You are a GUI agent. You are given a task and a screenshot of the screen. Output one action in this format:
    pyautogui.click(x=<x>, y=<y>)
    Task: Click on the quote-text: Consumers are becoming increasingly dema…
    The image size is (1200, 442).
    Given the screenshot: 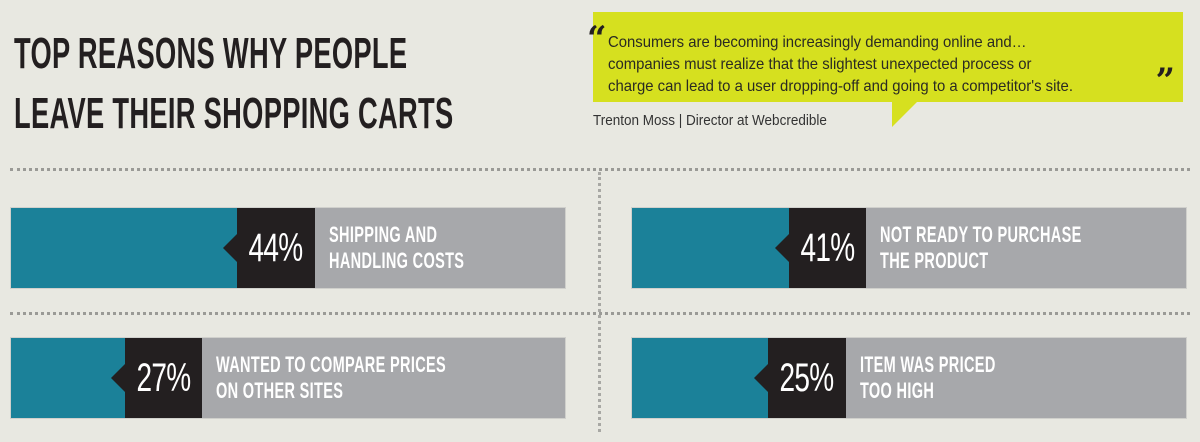 What is the action you would take?
    pyautogui.click(x=868, y=65)
    